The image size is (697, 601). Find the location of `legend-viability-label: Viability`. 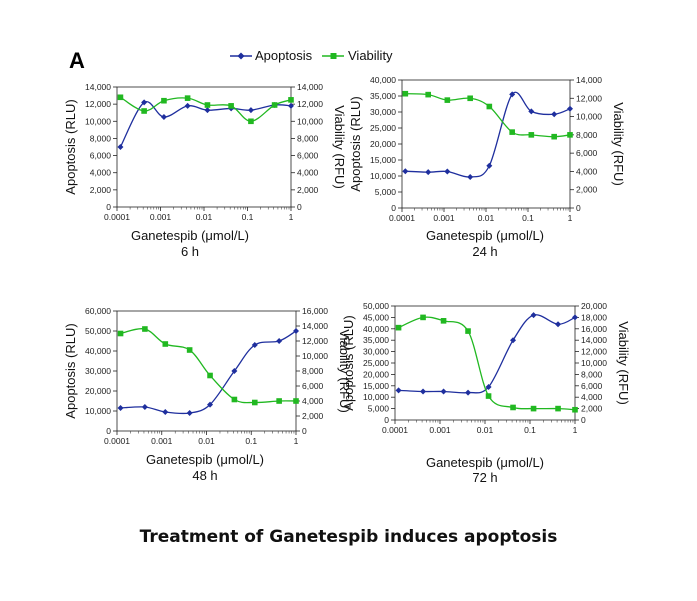

legend-viability-label: Viability is located at coordinates (370, 55).